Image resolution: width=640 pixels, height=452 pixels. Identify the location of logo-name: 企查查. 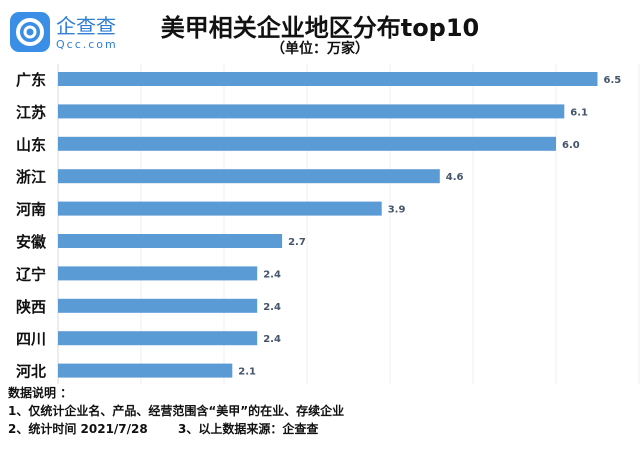
(86, 26).